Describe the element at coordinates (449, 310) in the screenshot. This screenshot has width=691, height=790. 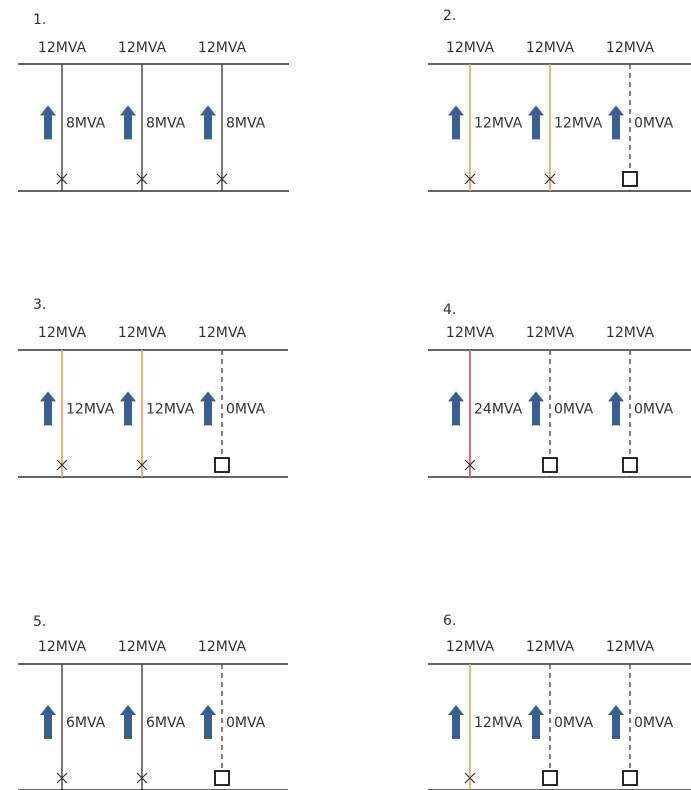
I see `scenario-number: 4.` at that location.